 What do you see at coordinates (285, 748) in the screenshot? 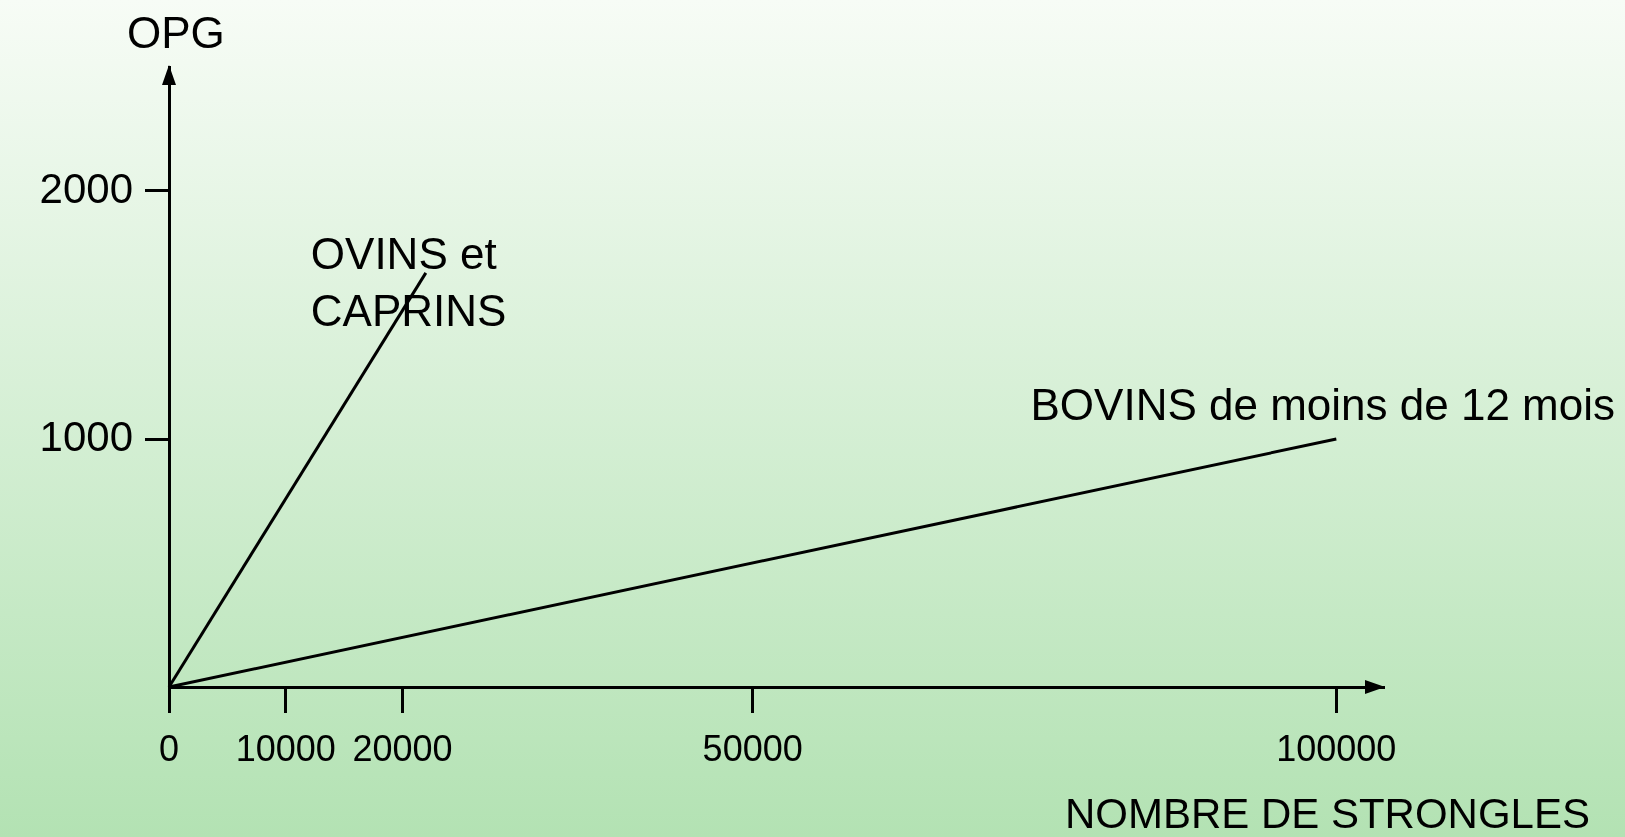
I see `x-tick-label: 10000` at bounding box center [285, 748].